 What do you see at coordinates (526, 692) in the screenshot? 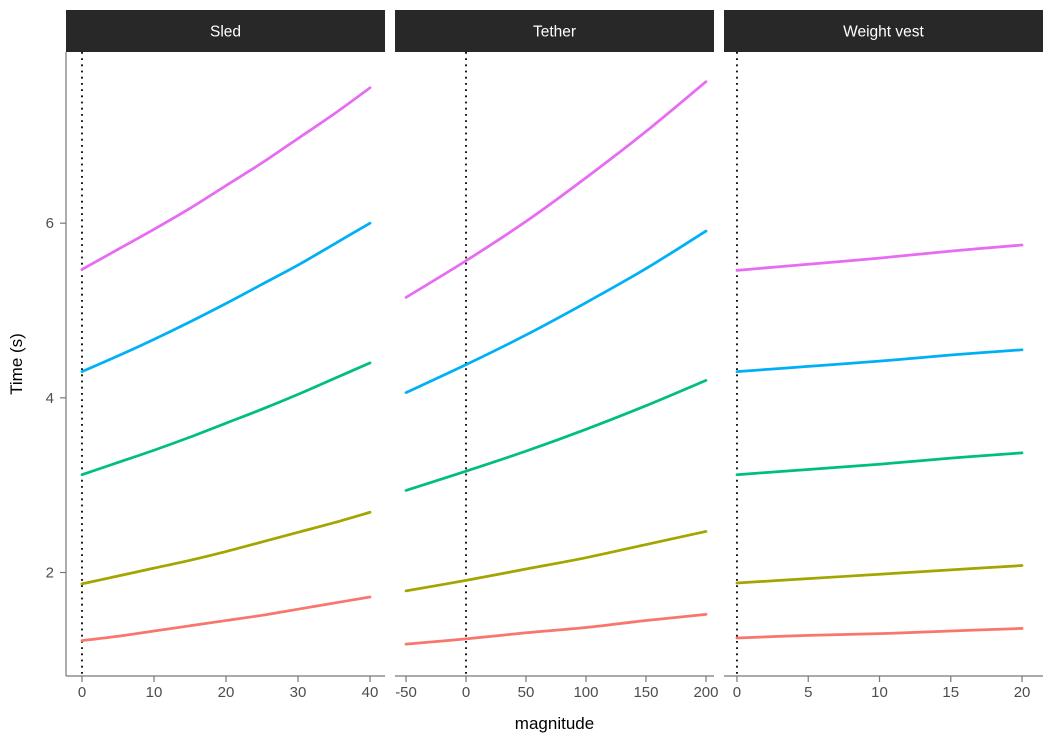
I see `x-tick-label: 50` at bounding box center [526, 692].